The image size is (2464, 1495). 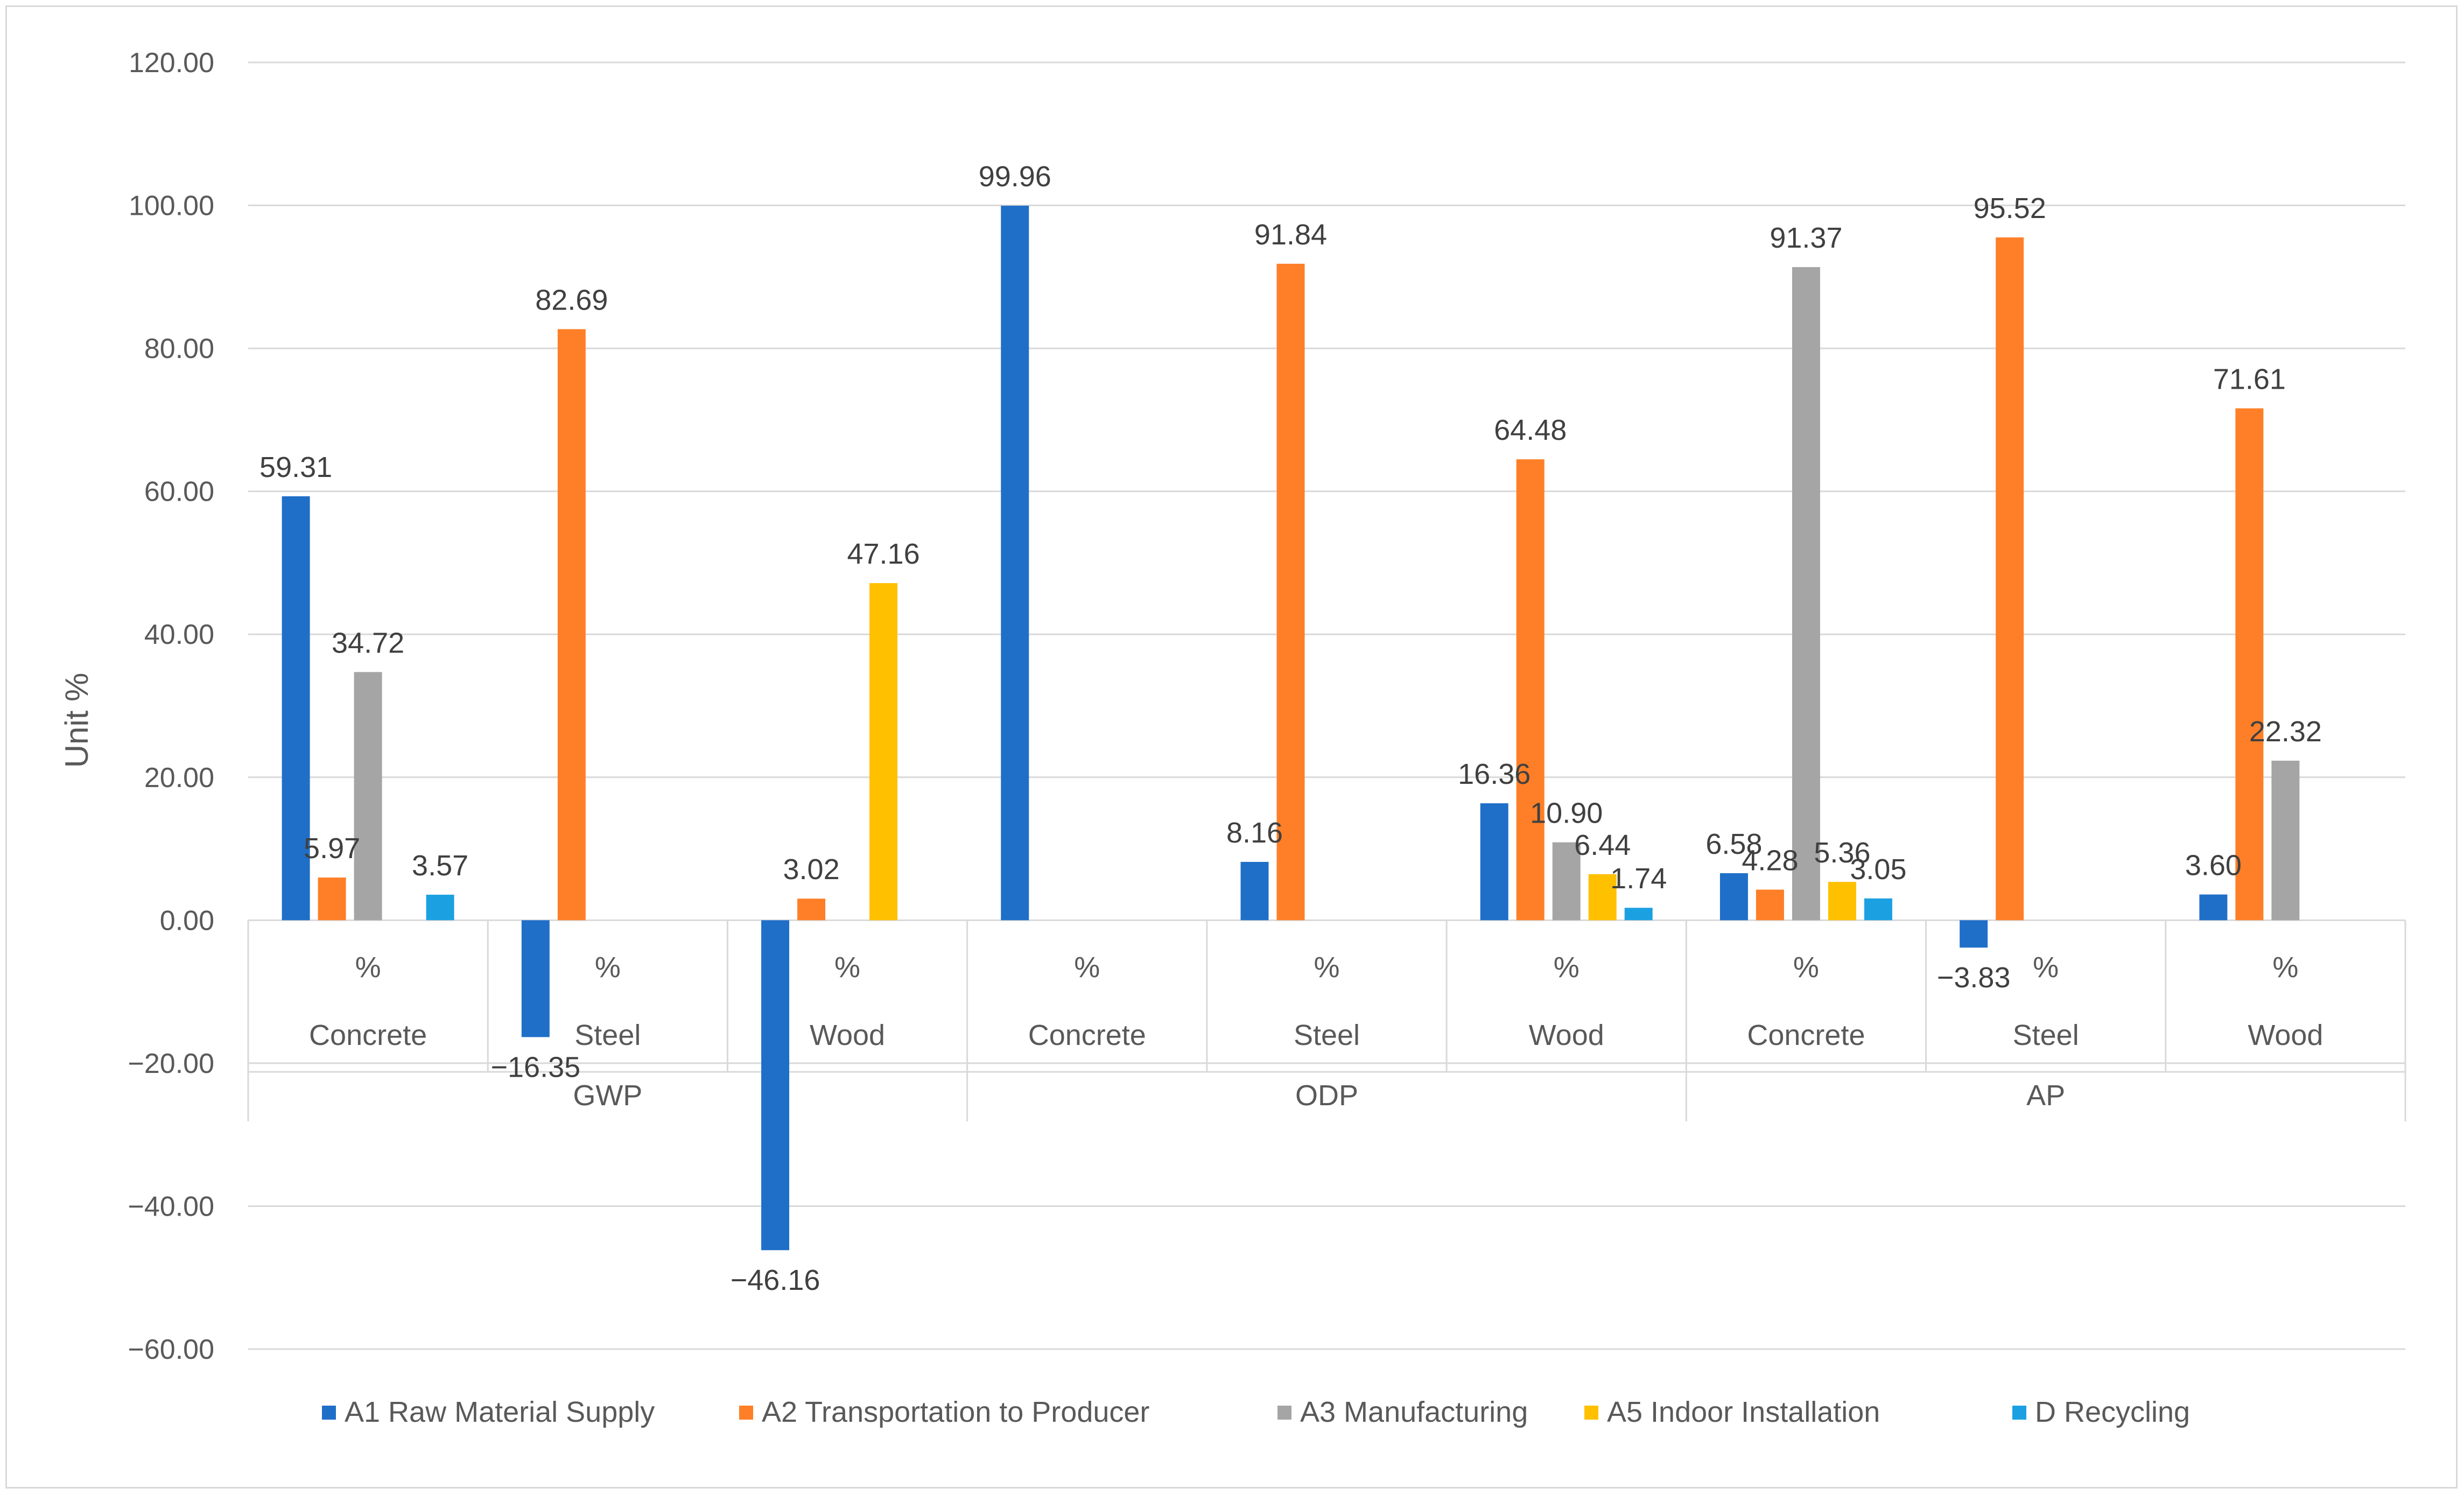 I want to click on data-label: 4.28, so click(x=1770, y=861).